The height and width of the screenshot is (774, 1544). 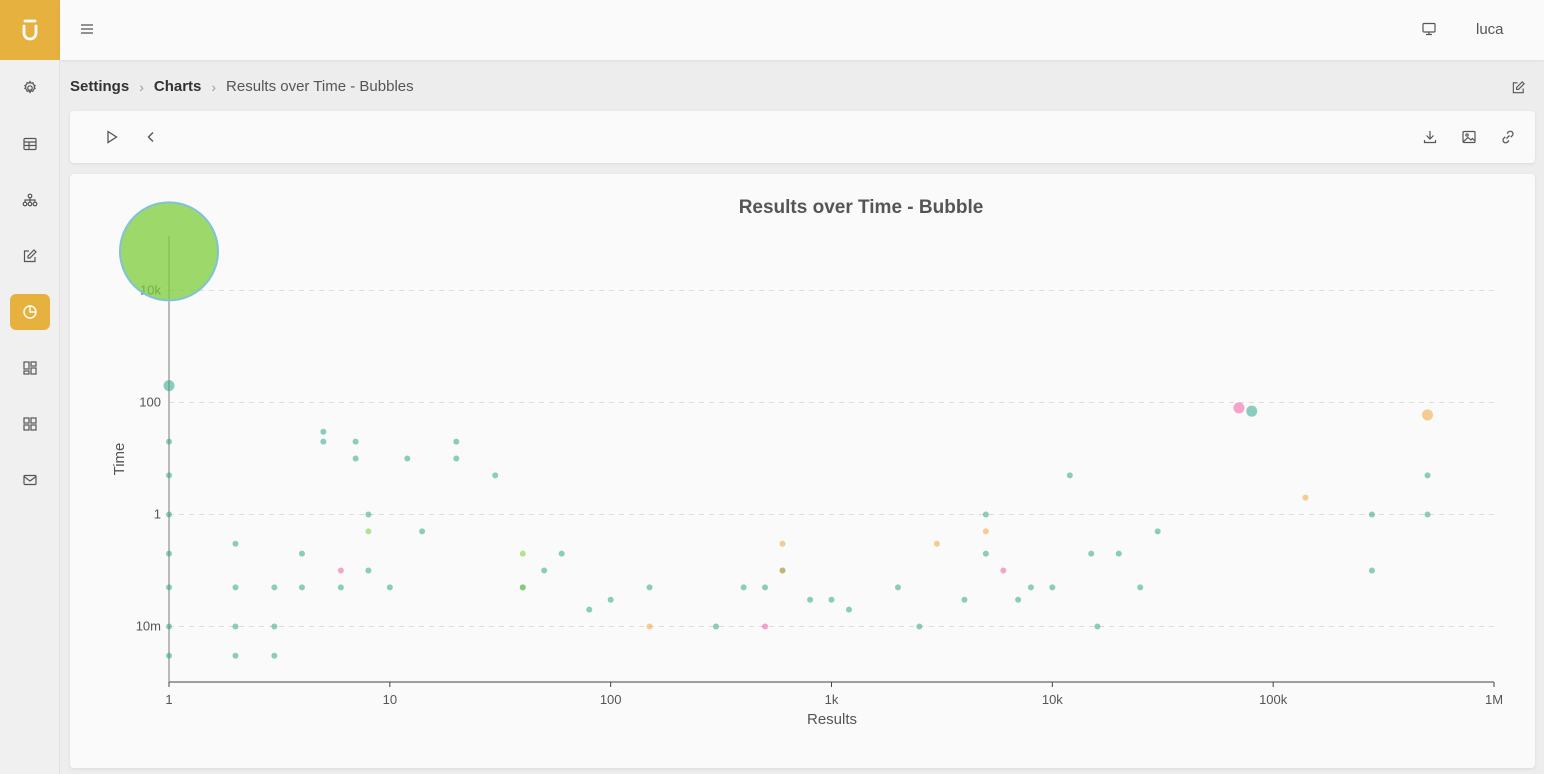 I want to click on mail-icon, so click(x=30, y=480).